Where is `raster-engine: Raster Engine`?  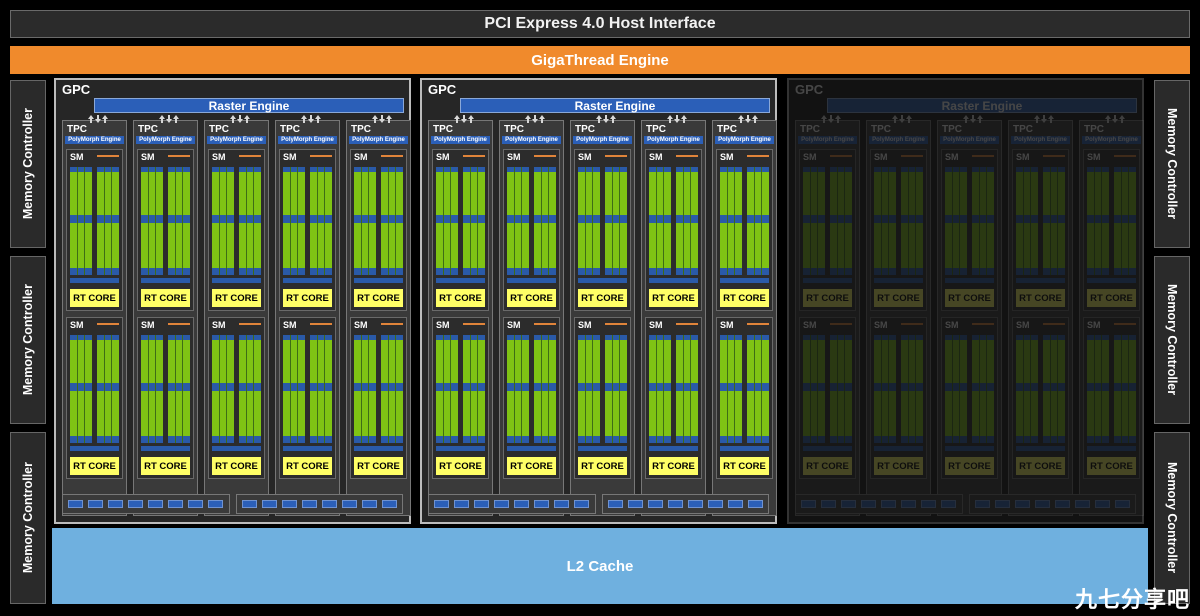
raster-engine: Raster Engine is located at coordinates (615, 105).